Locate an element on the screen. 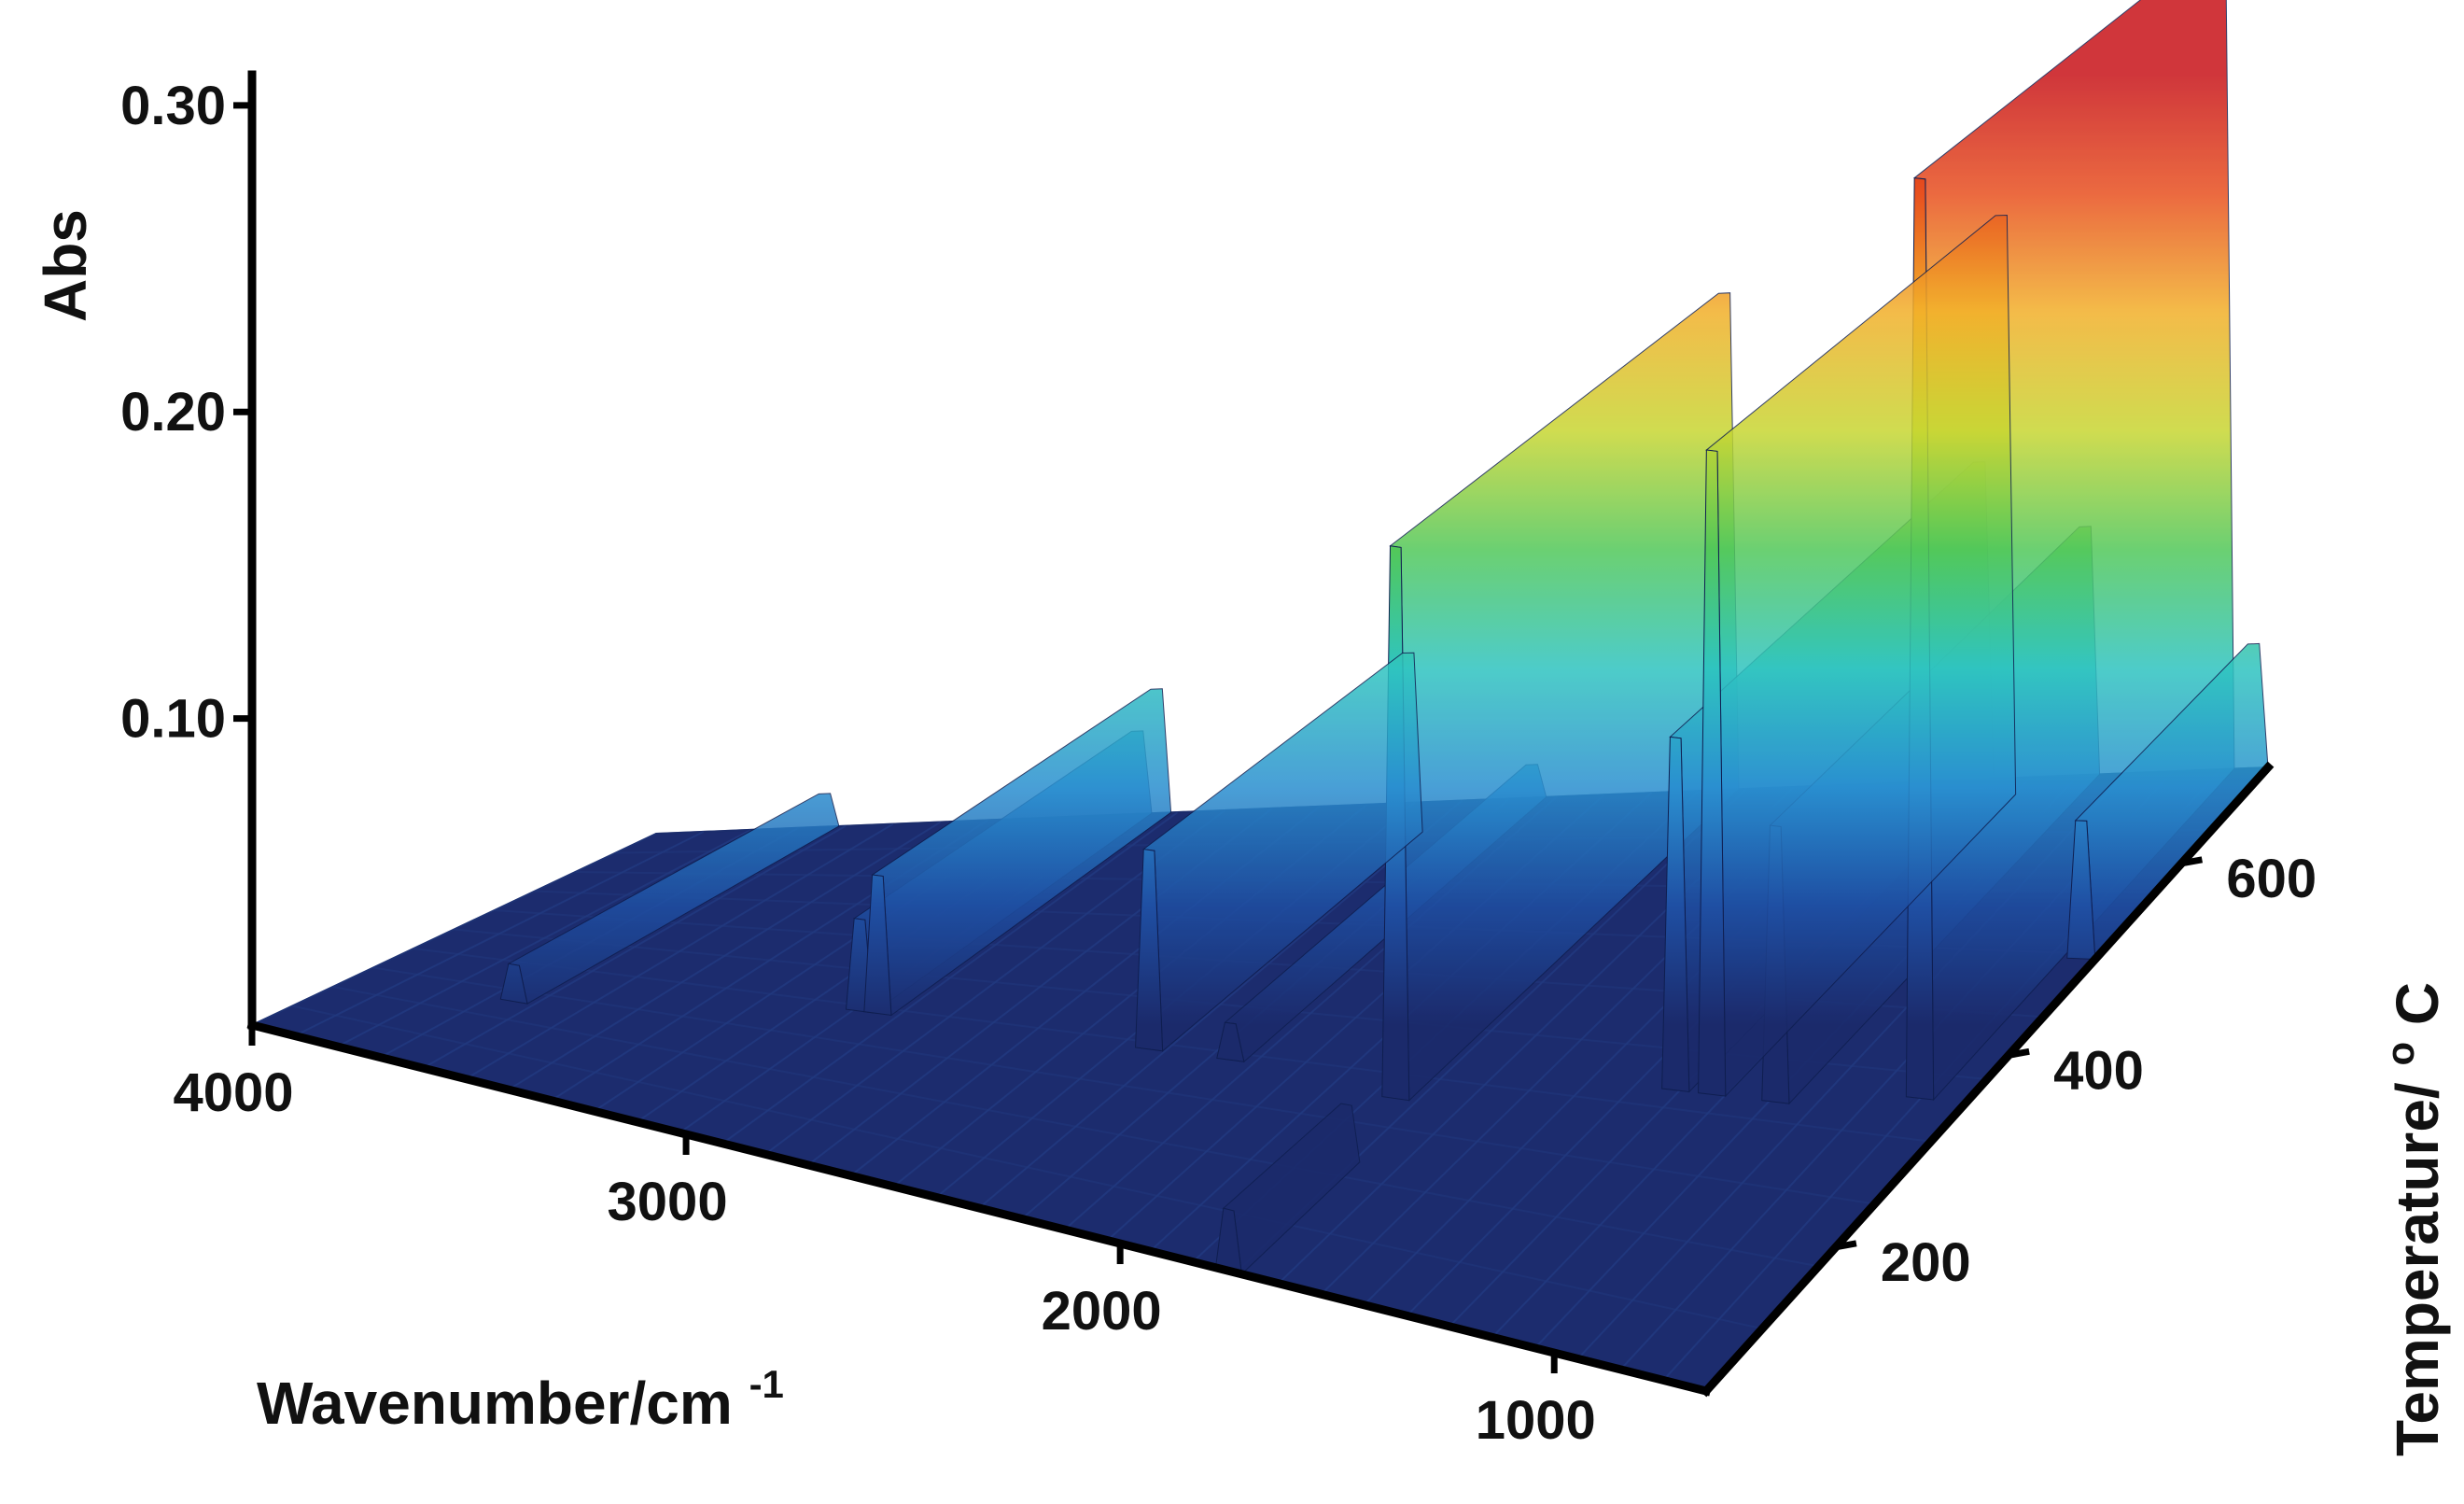 This screenshot has height=1504, width=2464. x-axis-tick-label: 3000 is located at coordinates (668, 1202).